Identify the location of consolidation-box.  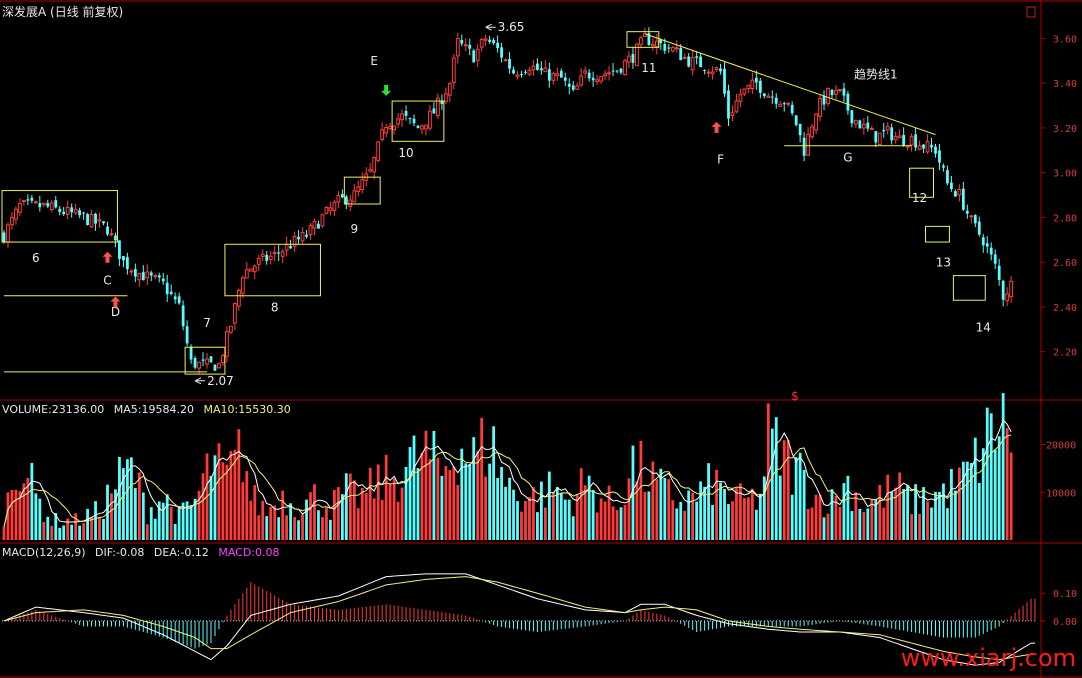
(59, 216).